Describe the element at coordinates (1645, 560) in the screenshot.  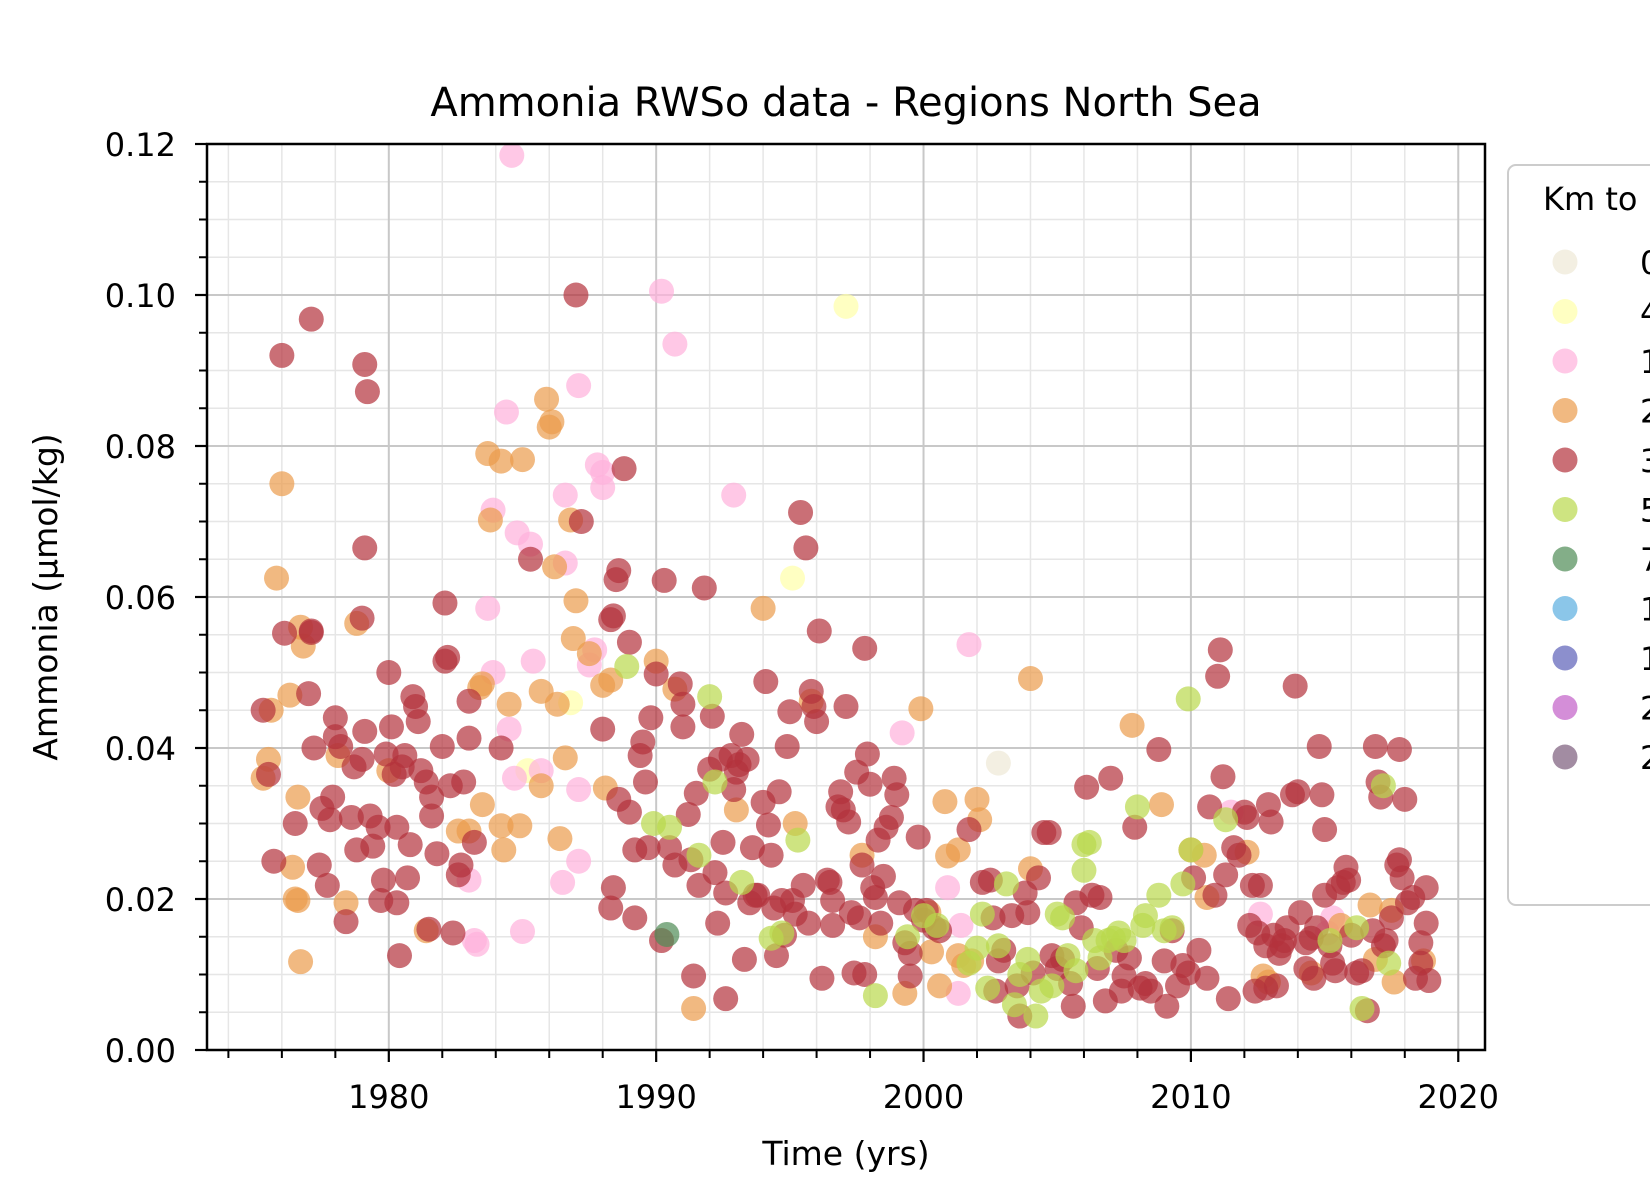
I see `legend-label: 7` at that location.